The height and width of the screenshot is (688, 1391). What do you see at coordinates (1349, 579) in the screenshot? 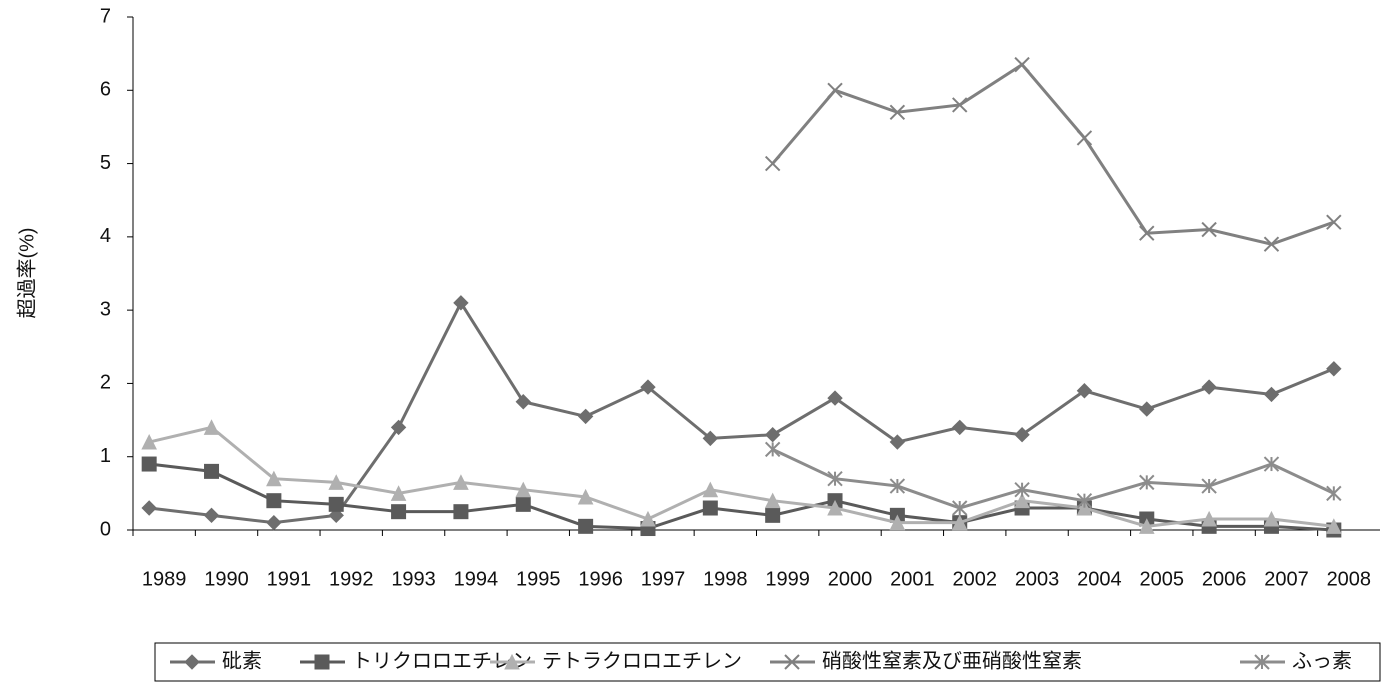
I see `x-tick-label: 2008` at bounding box center [1349, 579].